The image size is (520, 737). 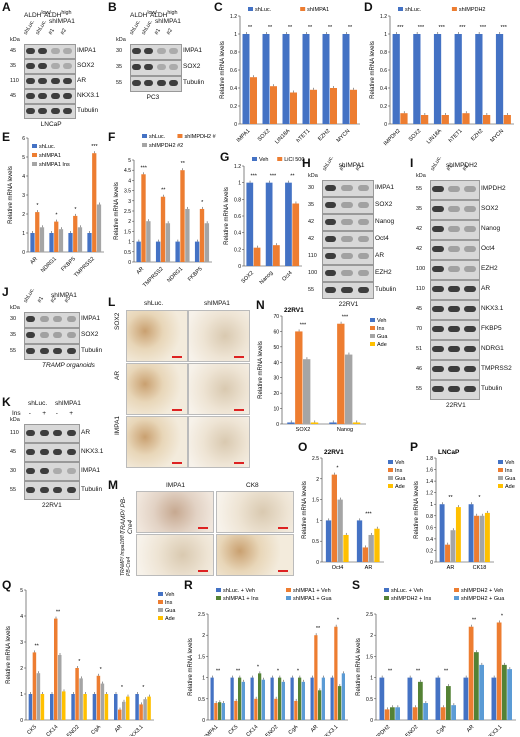 What do you see at coordinates (29, 27) in the screenshot?
I see `lane-label: shLuc.` at bounding box center [29, 27].